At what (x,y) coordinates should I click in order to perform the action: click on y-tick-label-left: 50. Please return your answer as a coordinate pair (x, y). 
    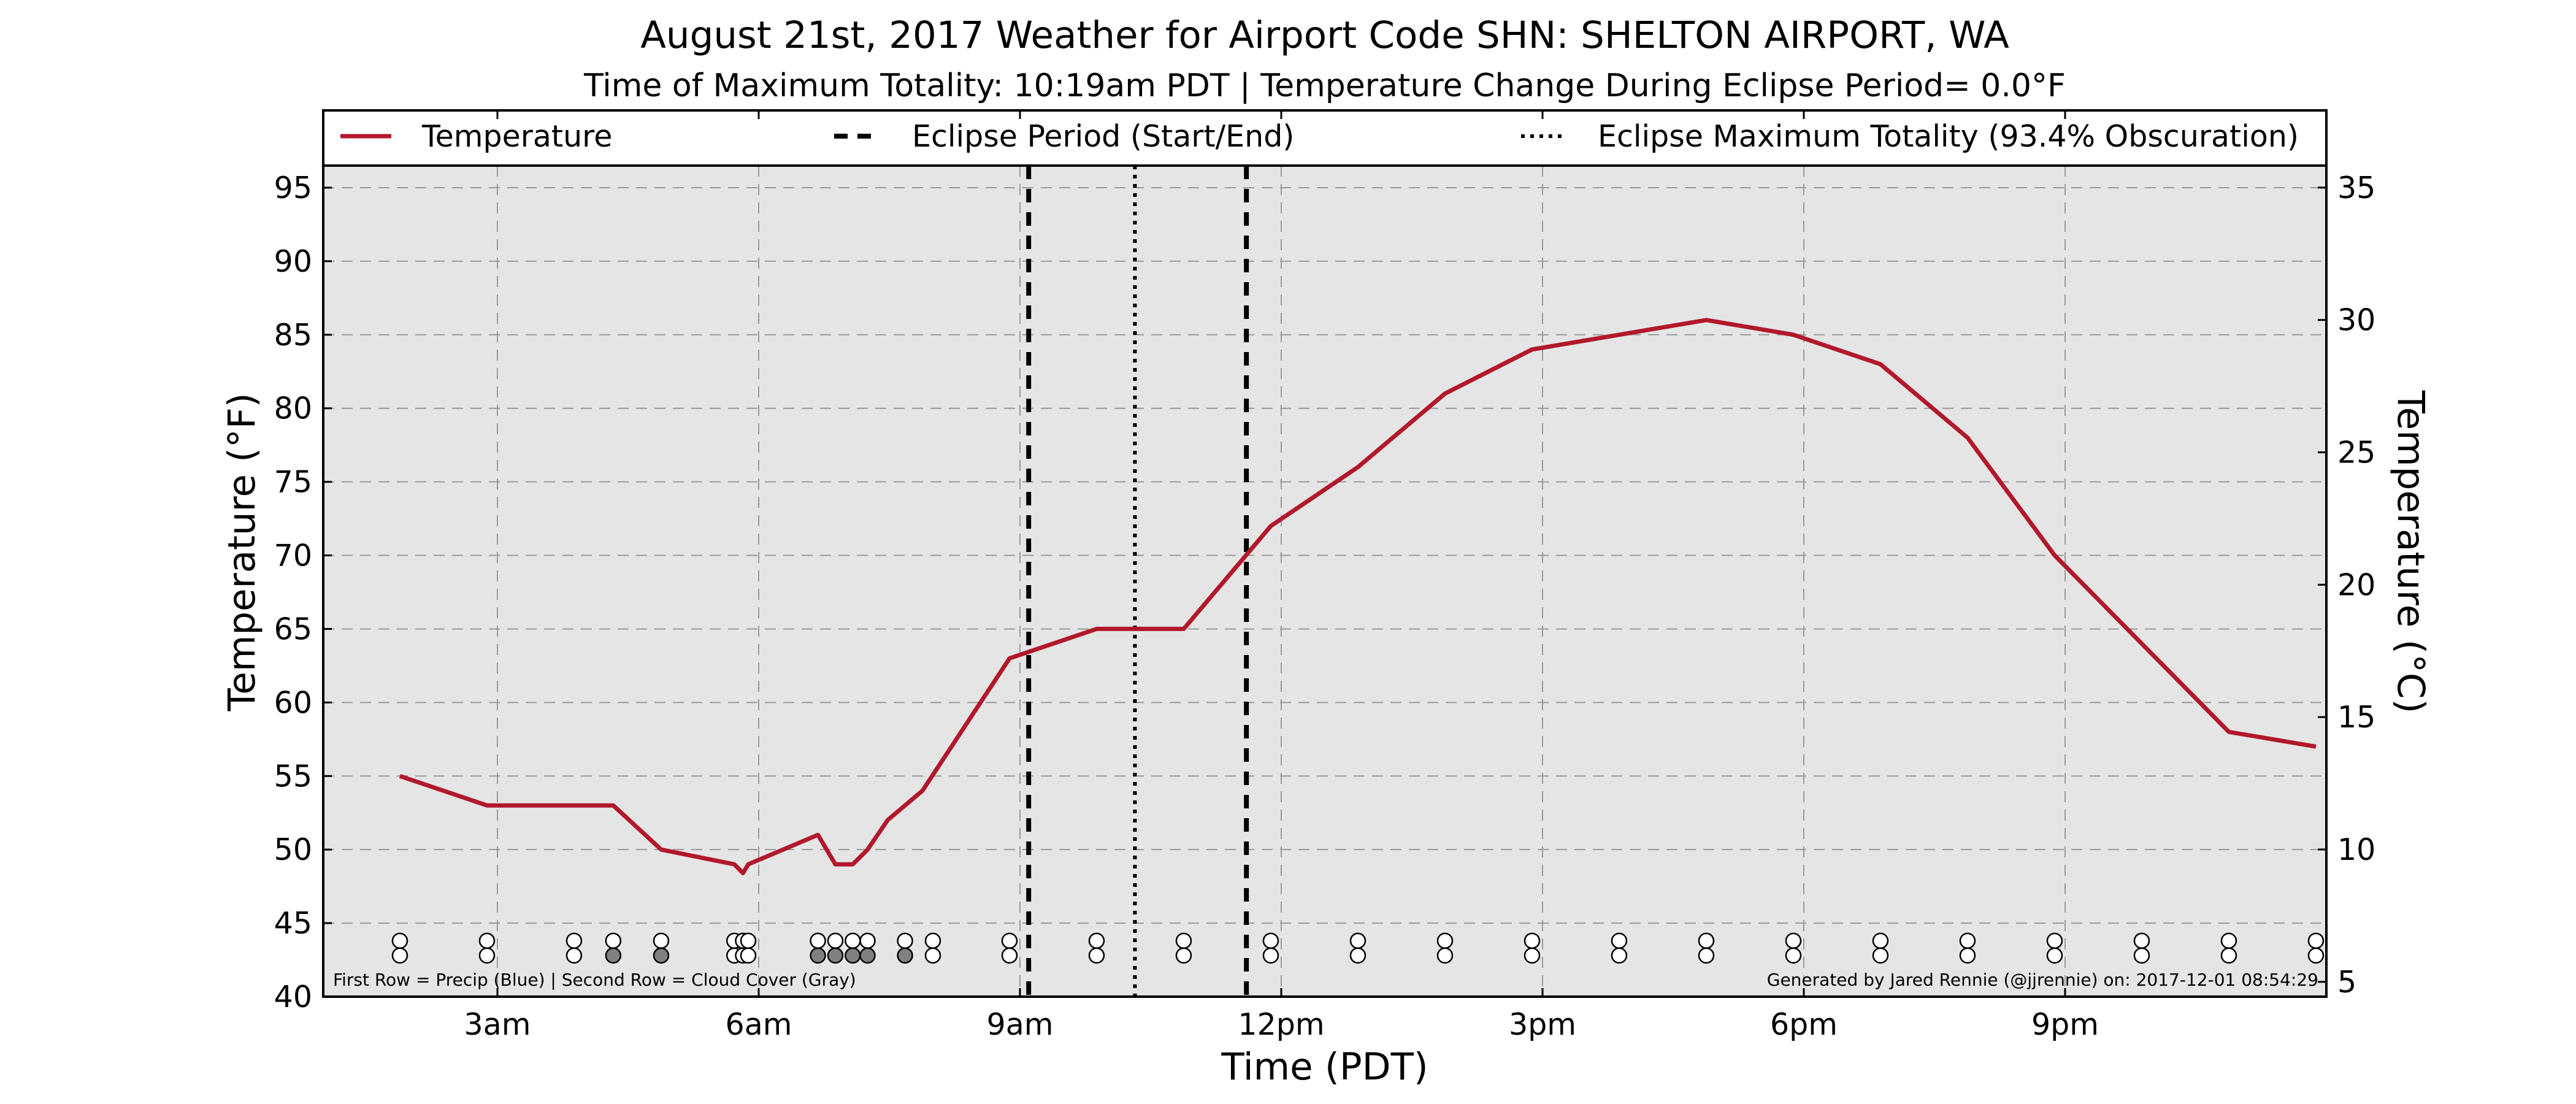
    Looking at the image, I should click on (293, 849).